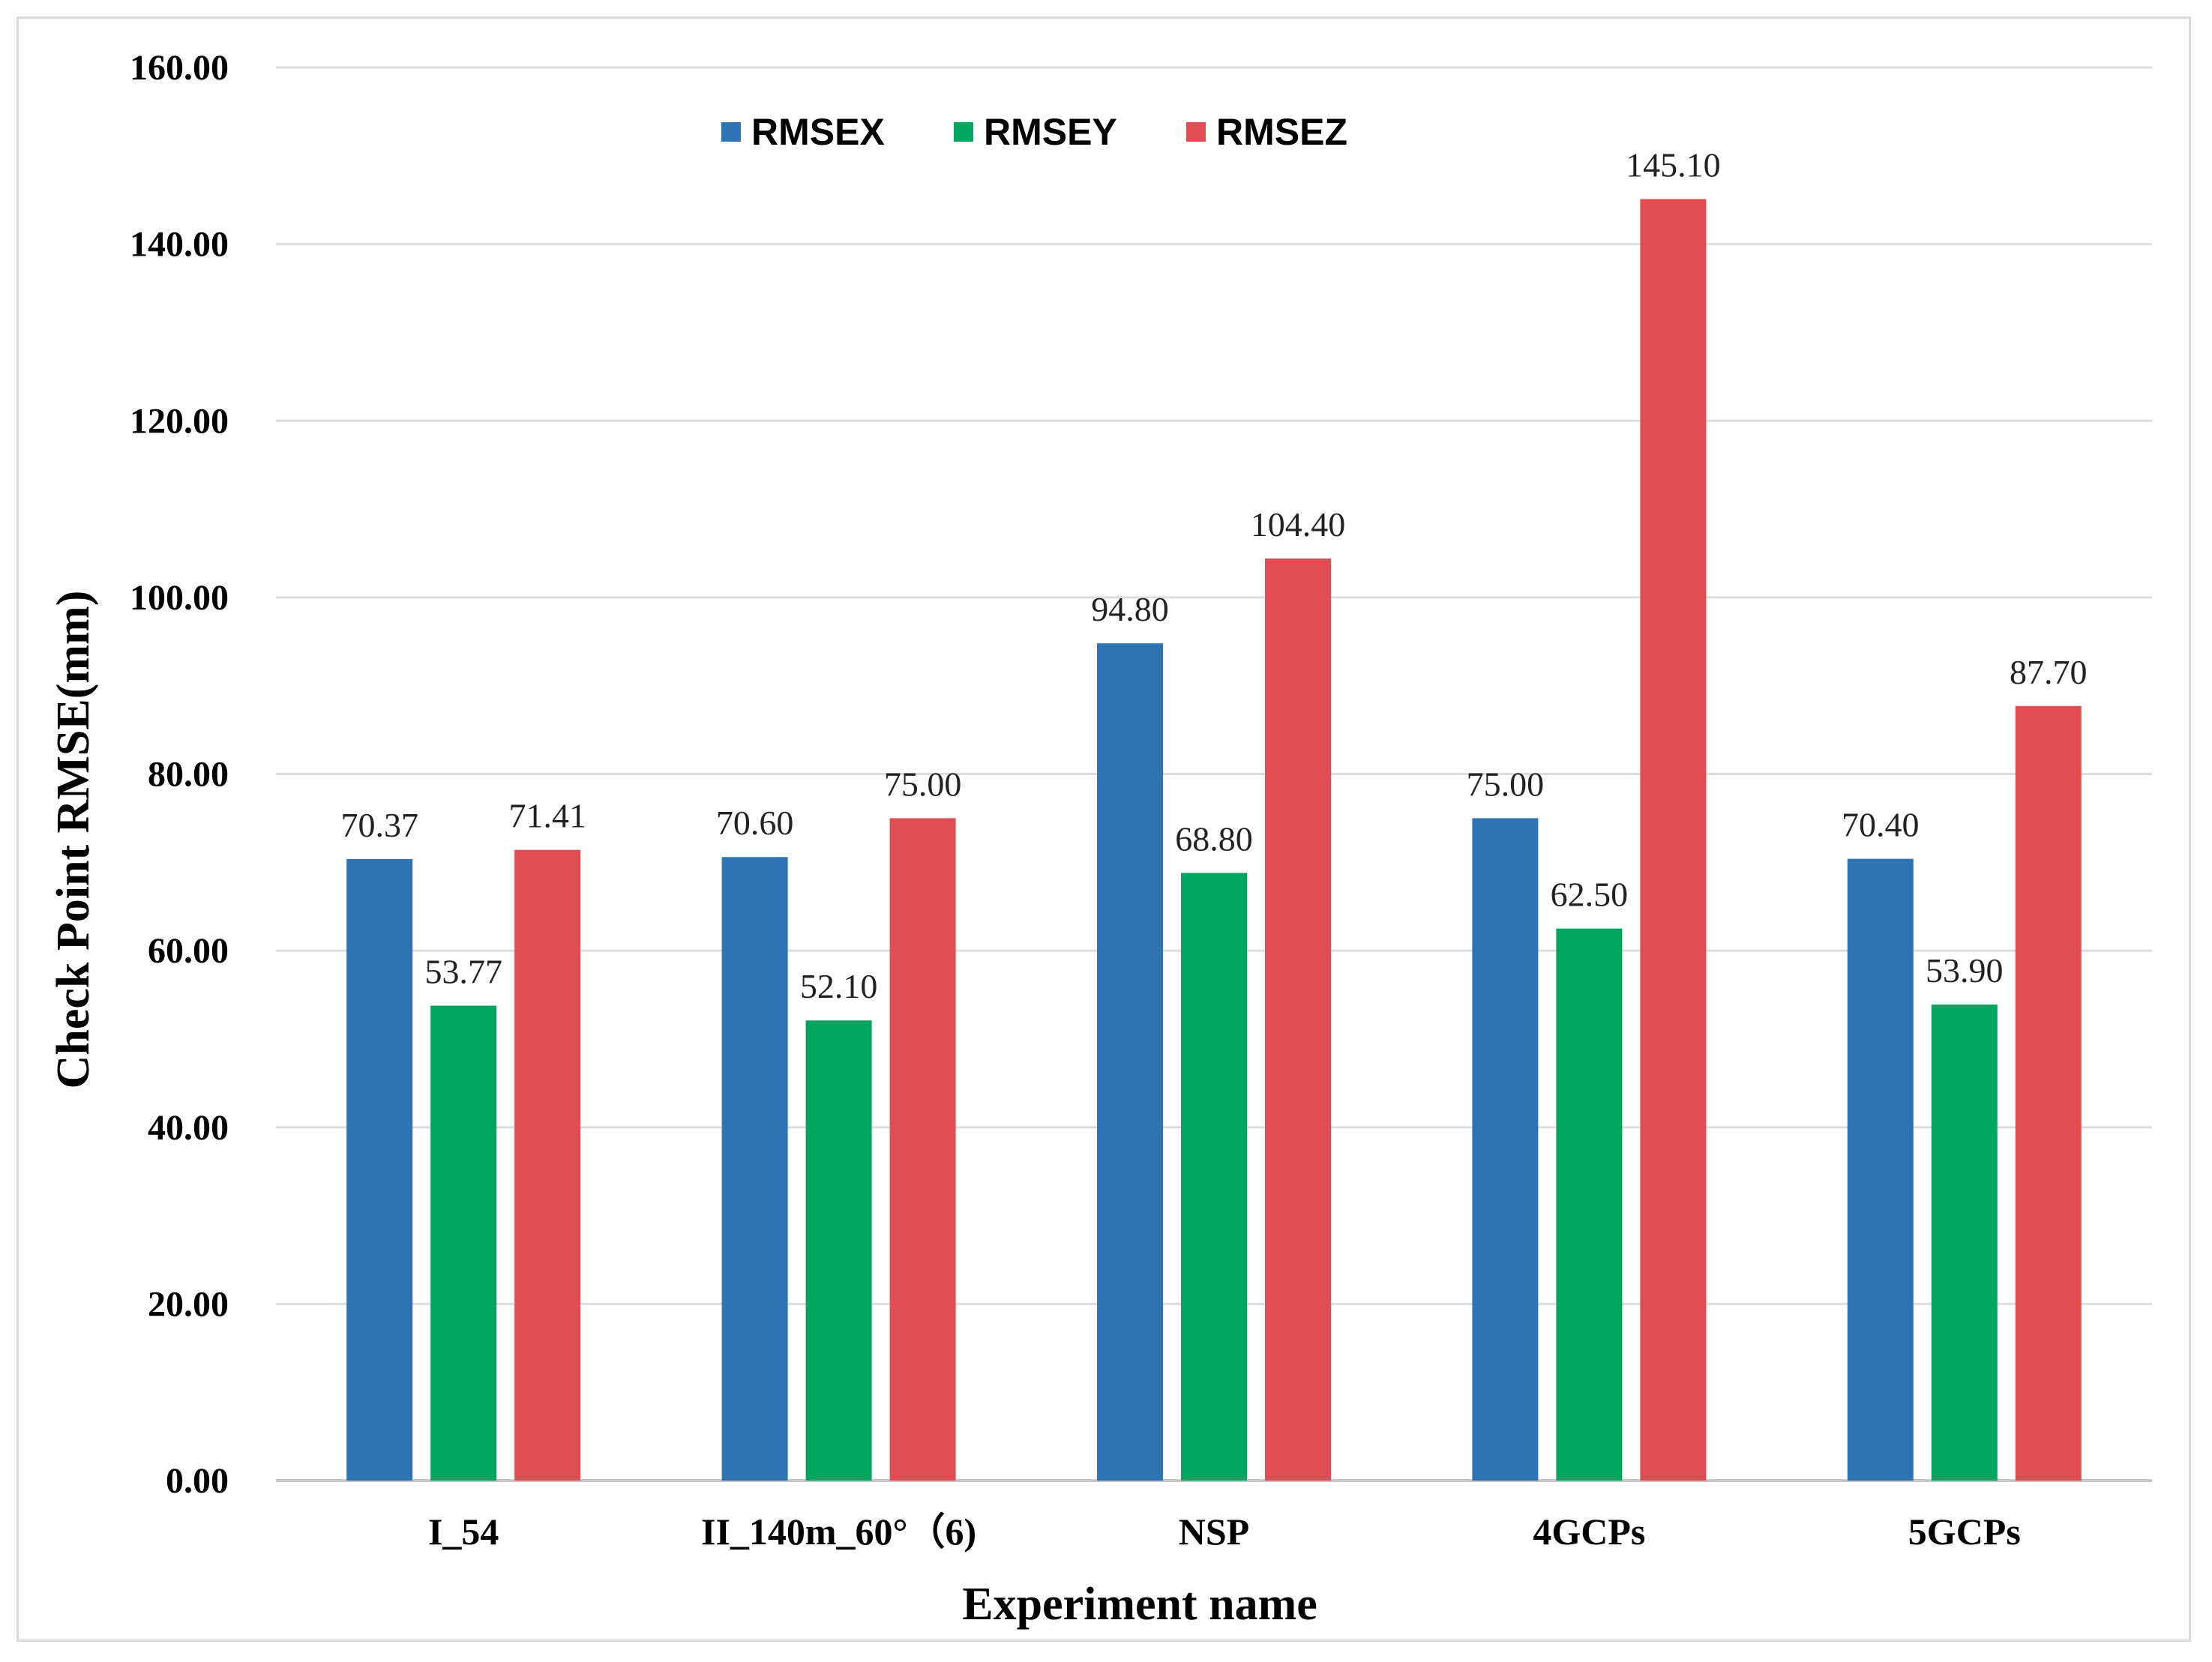  Describe the element at coordinates (839, 986) in the screenshot. I see `data-label: 52.10` at that location.